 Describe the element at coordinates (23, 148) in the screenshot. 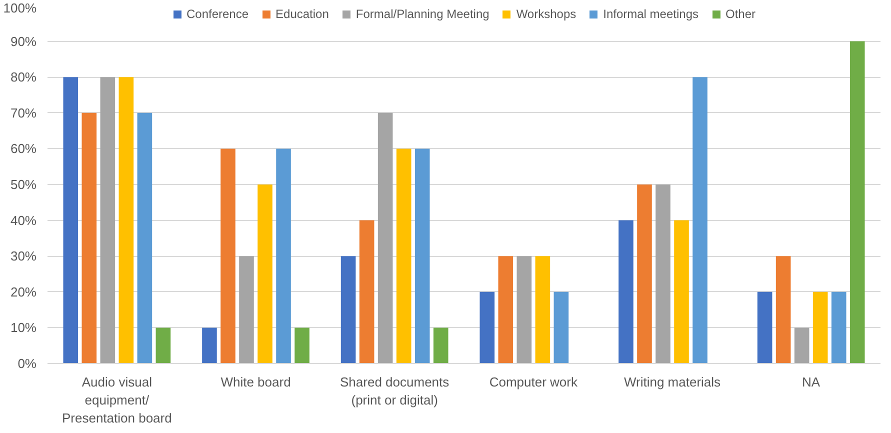

I see `y-tick-label: 60%` at that location.